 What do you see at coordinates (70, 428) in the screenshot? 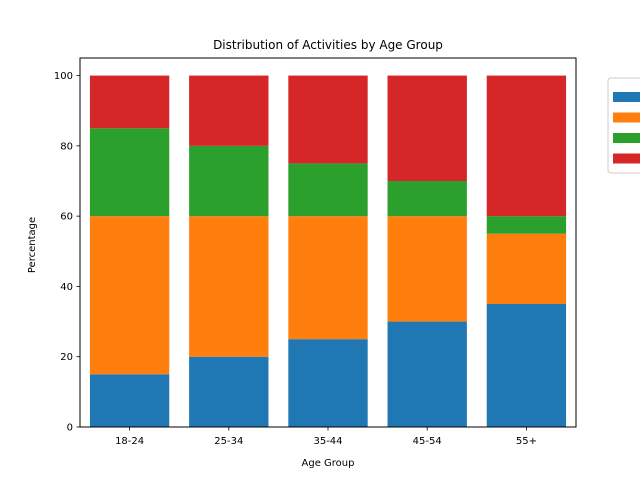
I see `y-tick-label: 0` at bounding box center [70, 428].